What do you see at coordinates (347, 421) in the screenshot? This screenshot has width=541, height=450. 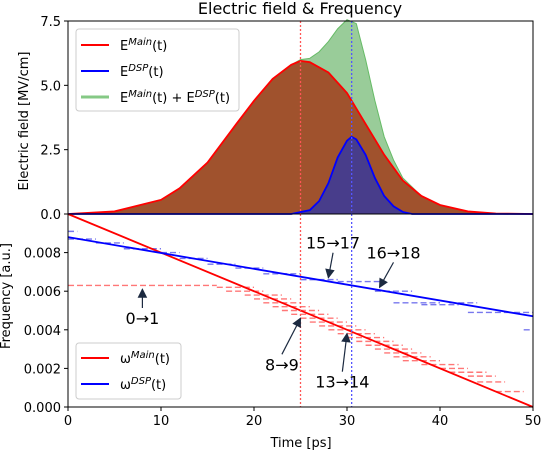 I see `xtick-label: 30` at bounding box center [347, 421].